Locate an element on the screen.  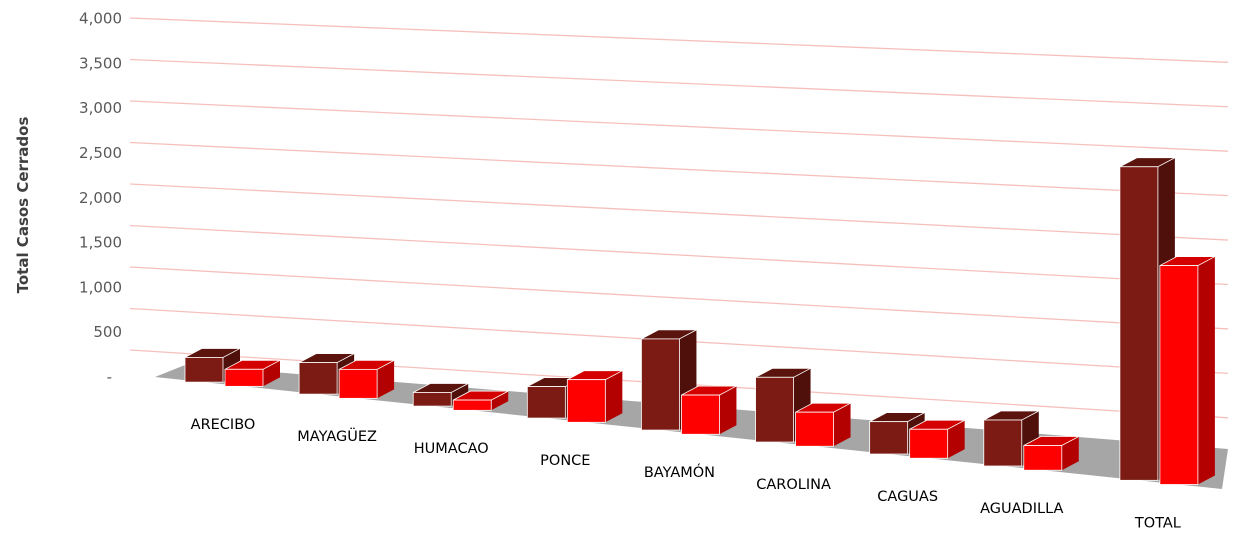
x-tick-label: ARECIBO is located at coordinates (223, 425).